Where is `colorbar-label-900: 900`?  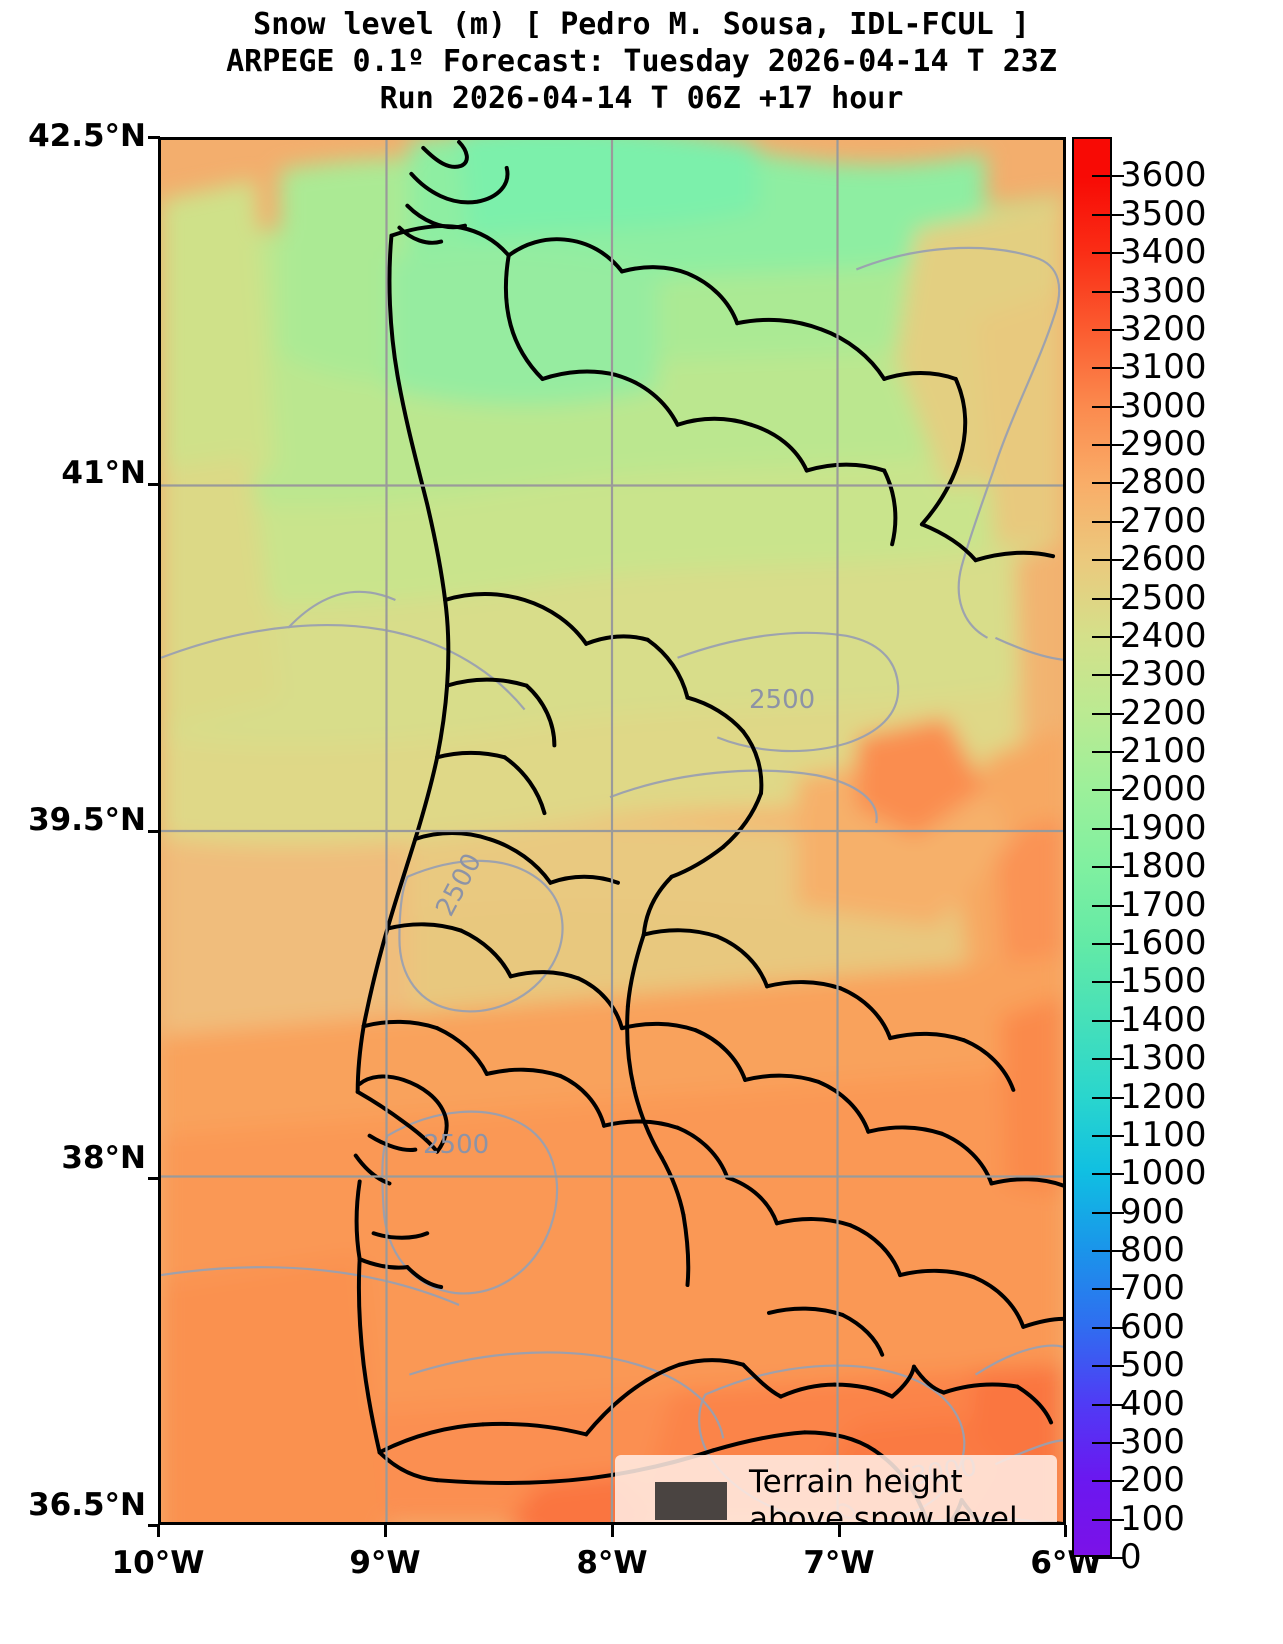 colorbar-label-900: 900 is located at coordinates (1152, 1211).